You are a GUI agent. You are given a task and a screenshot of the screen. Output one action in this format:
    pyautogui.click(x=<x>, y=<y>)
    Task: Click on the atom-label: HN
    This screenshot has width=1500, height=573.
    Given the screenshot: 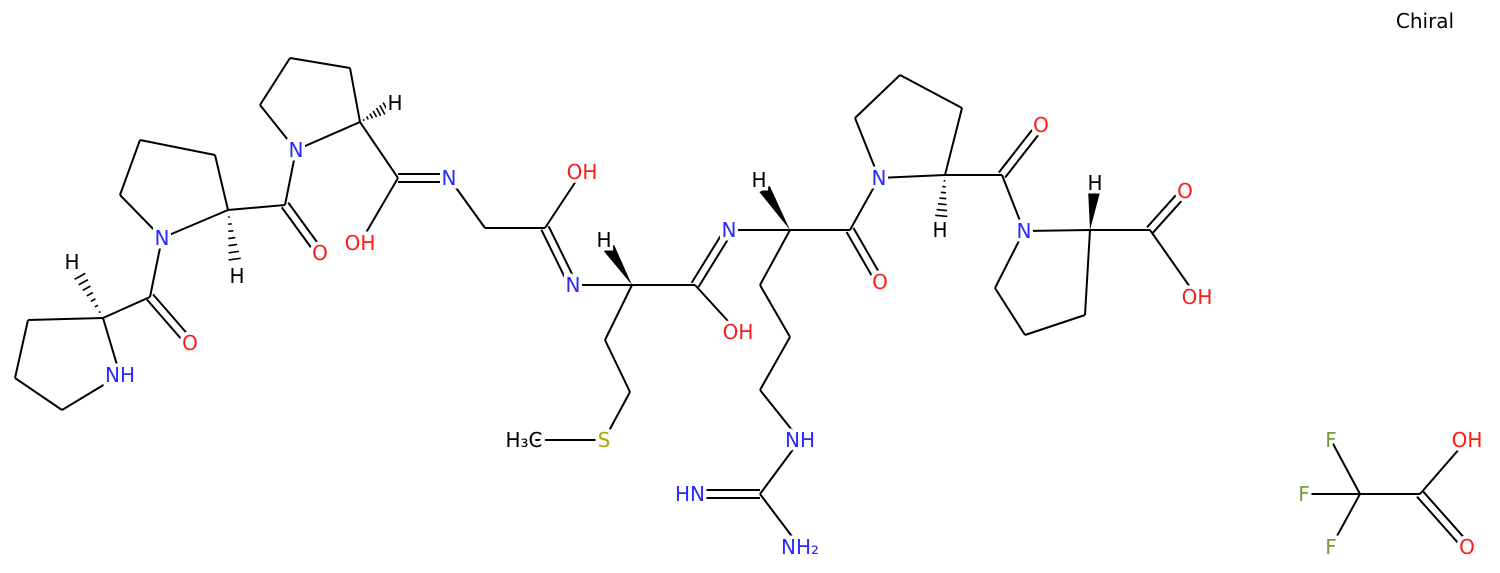 What is the action you would take?
    pyautogui.click(x=690, y=494)
    